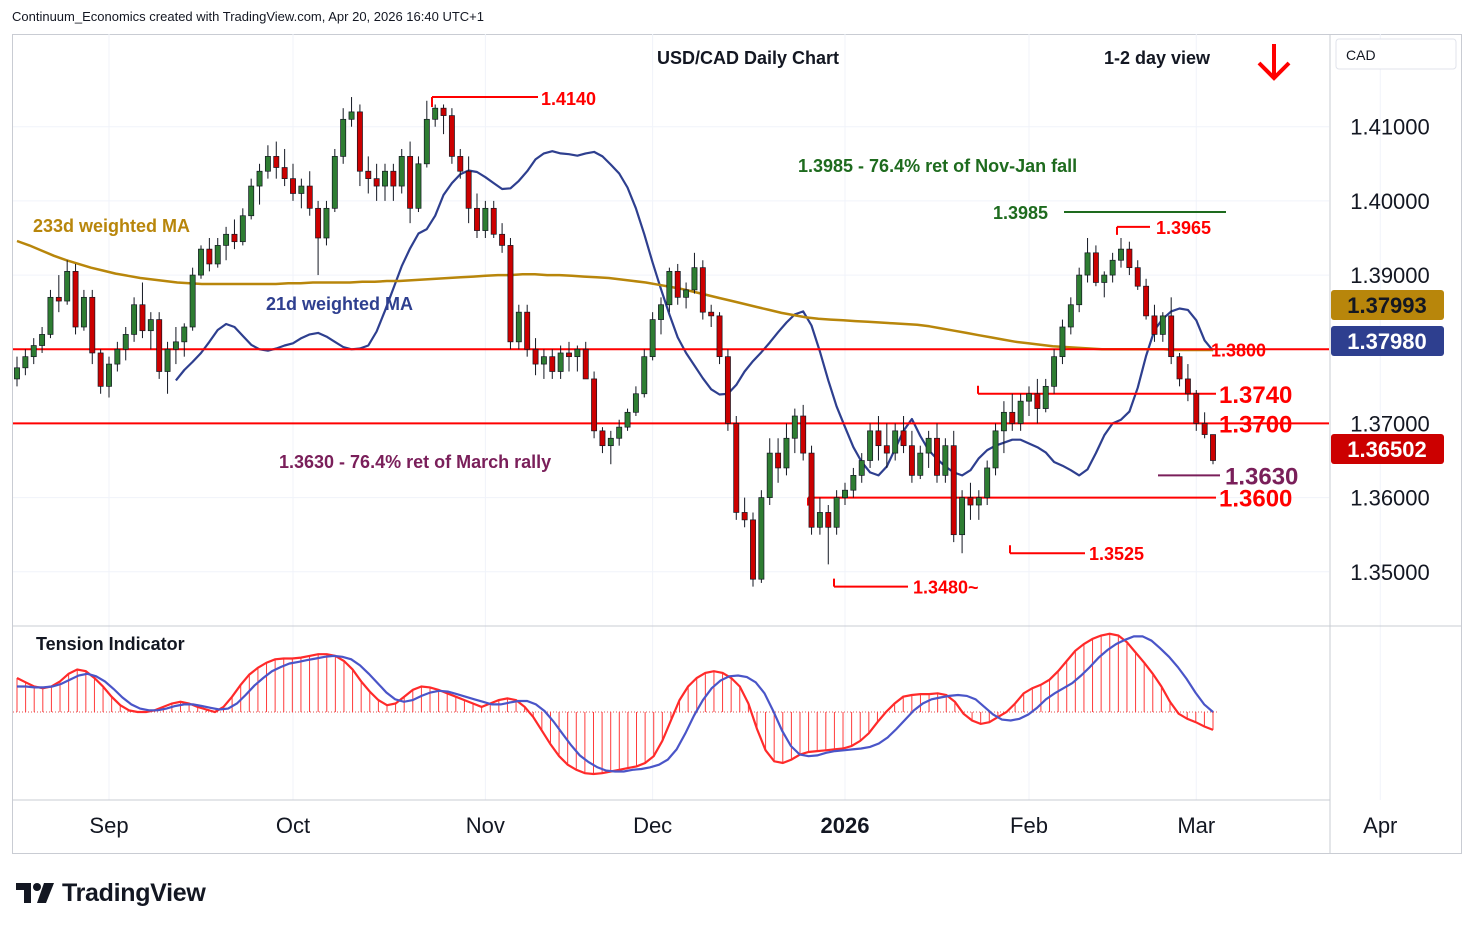 The width and height of the screenshot is (1474, 930). What do you see at coordinates (485, 825) in the screenshot?
I see `x-tick-label: Nov` at bounding box center [485, 825].